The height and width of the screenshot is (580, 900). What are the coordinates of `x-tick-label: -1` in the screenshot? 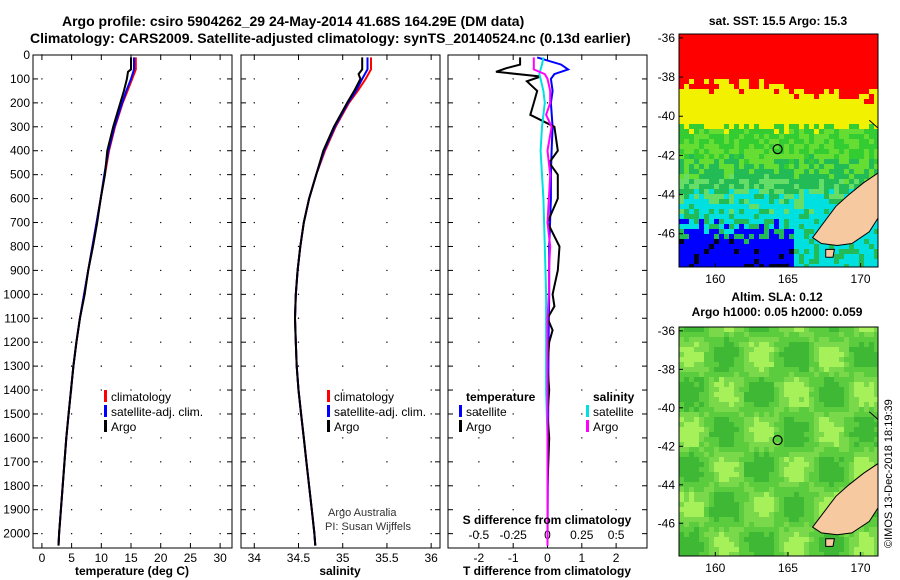 It's located at (513, 558).